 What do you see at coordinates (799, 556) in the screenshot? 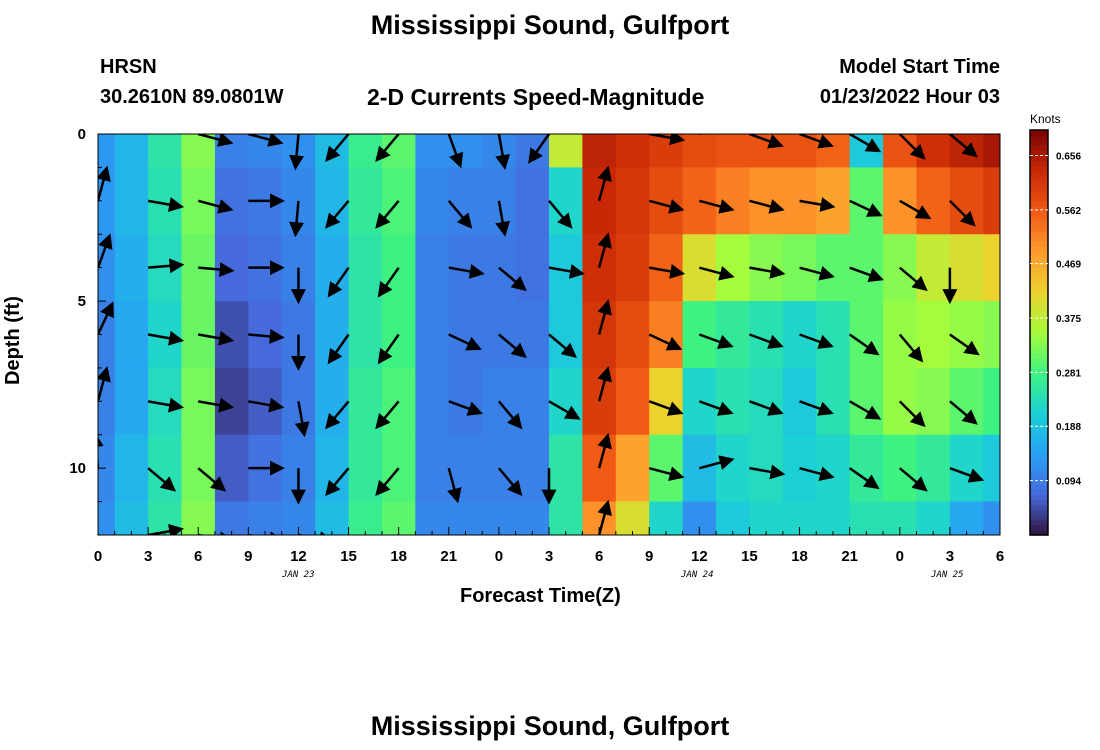
I see `x-tick-label: 18` at bounding box center [799, 556].